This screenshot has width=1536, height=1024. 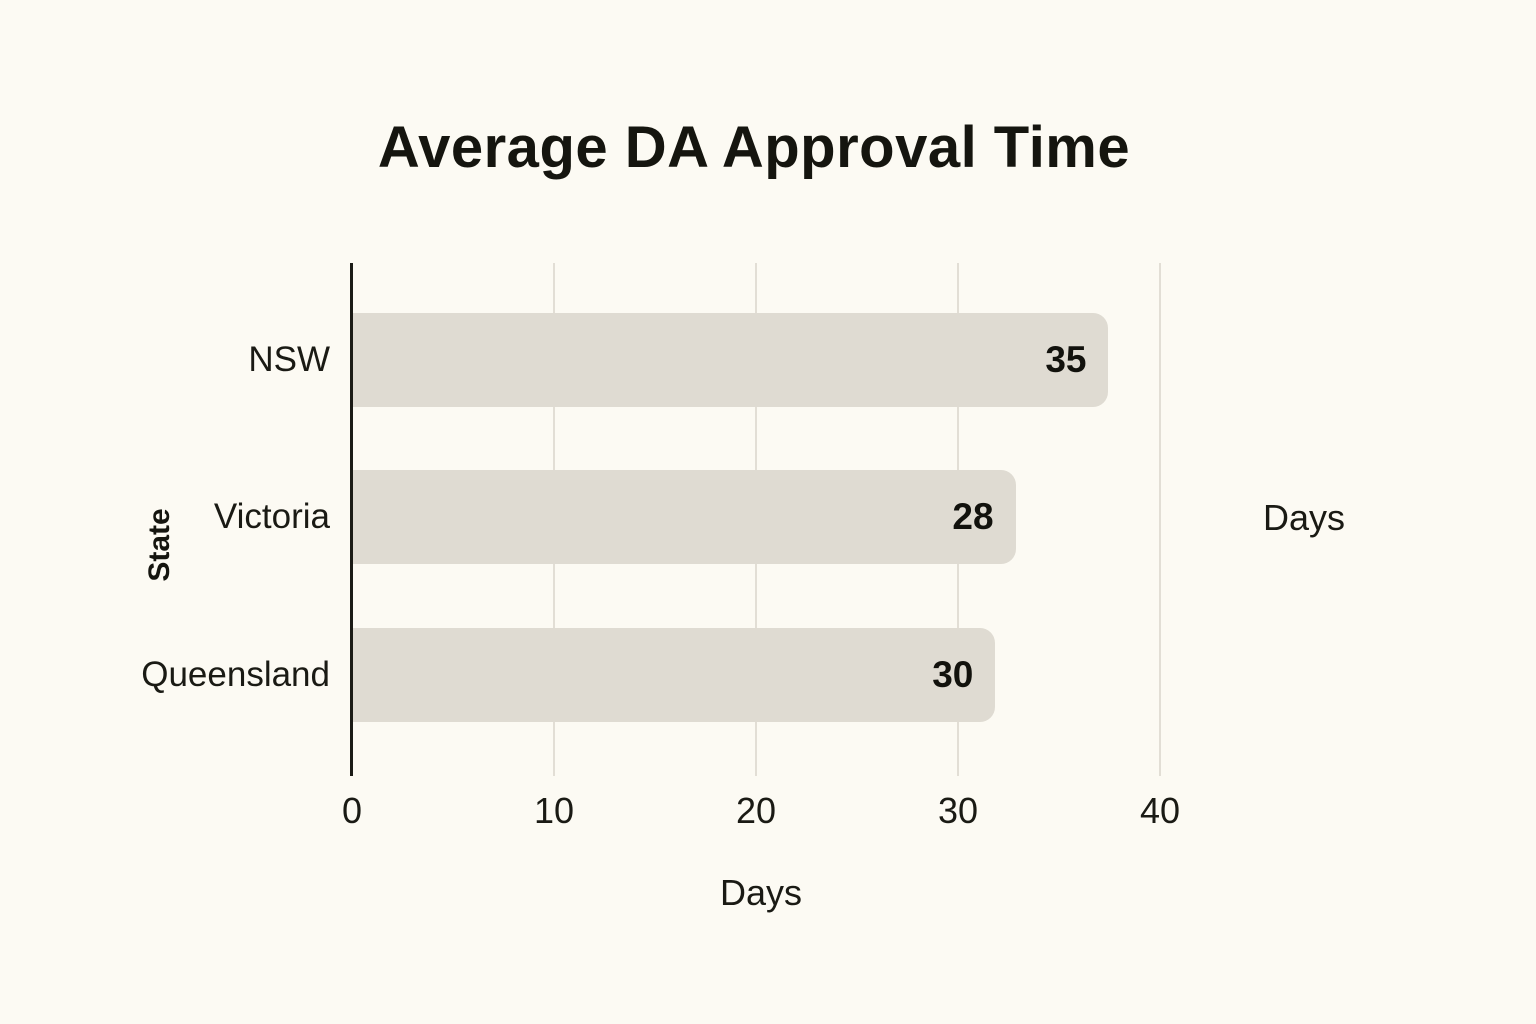 What do you see at coordinates (554, 810) in the screenshot?
I see `x-tick-10: 10` at bounding box center [554, 810].